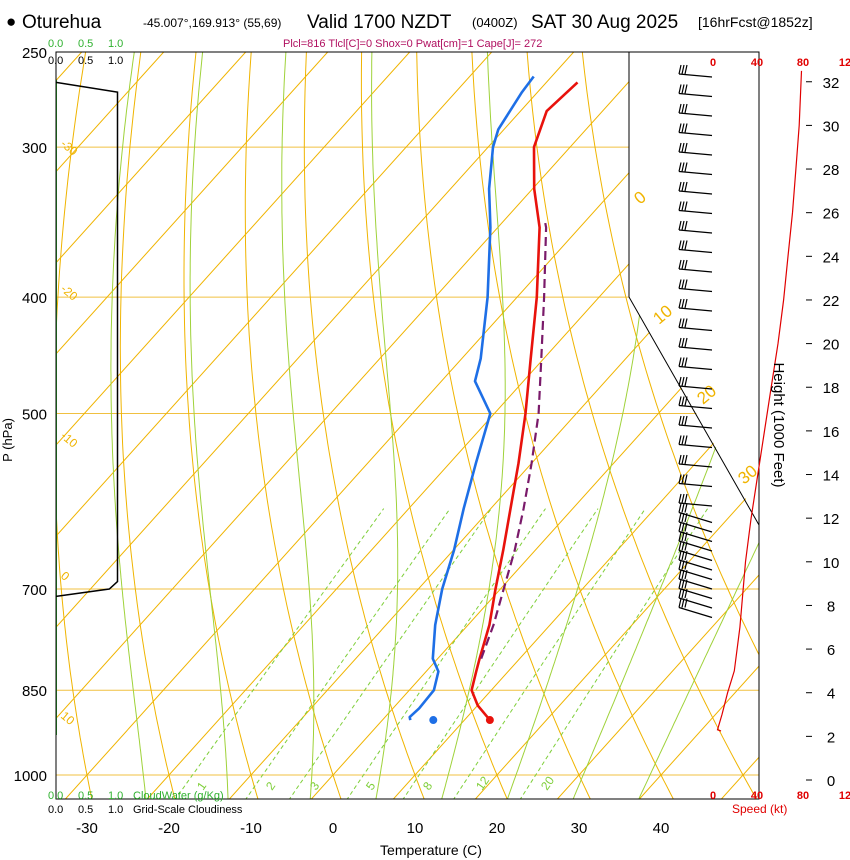  What do you see at coordinates (85, 810) in the screenshot?
I see `cloudiness-bottom-tick-1: 0.5` at bounding box center [85, 810].